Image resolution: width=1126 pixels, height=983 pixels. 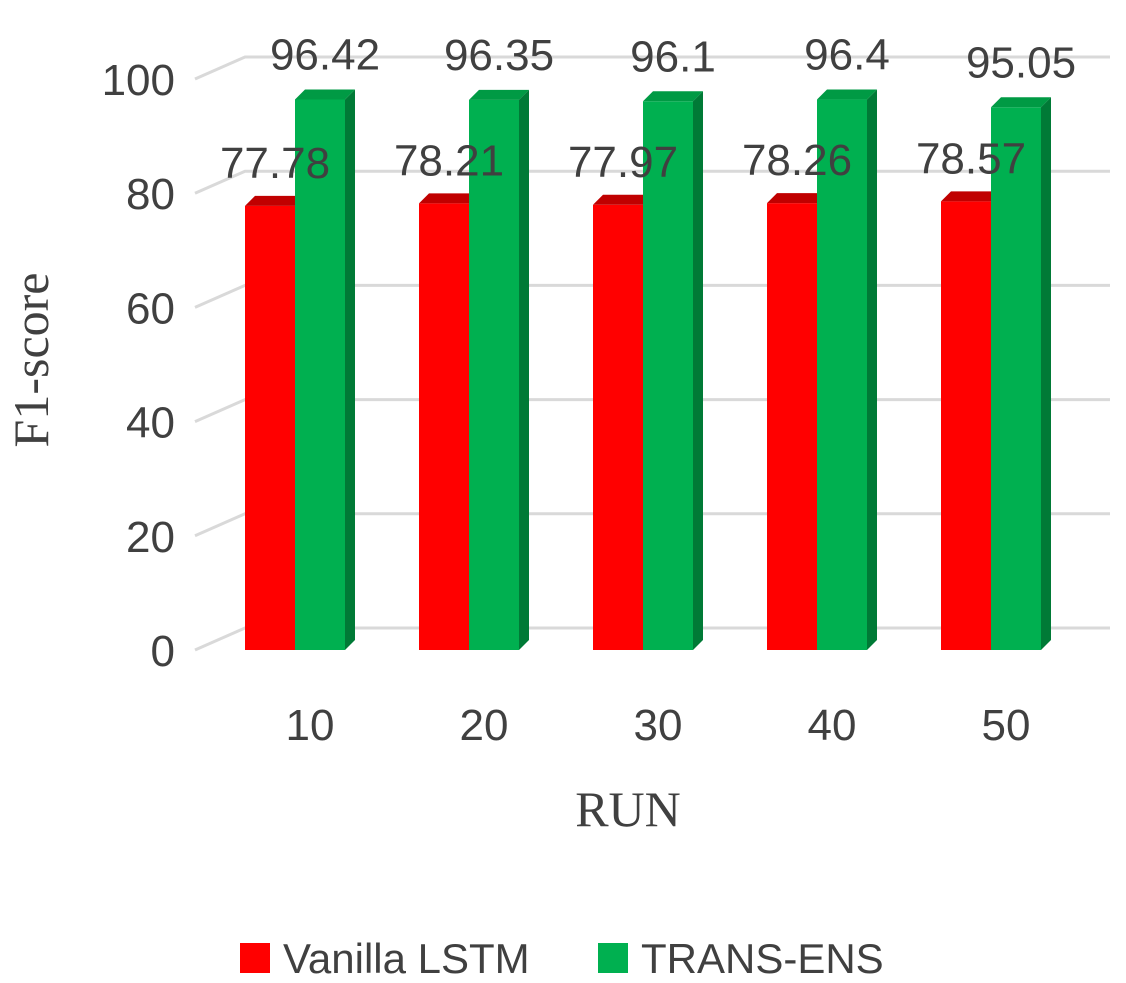 What do you see at coordinates (275, 163) in the screenshot?
I see `data-label: 77.78` at bounding box center [275, 163].